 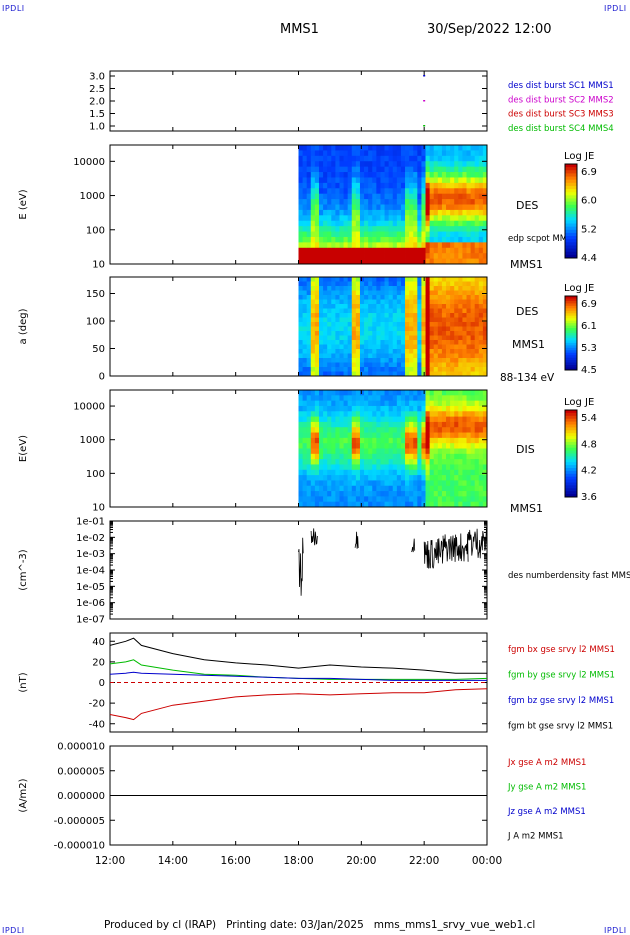 What do you see at coordinates (110, 861) in the screenshot?
I see `time-axis-tick-label: 12:00` at bounding box center [110, 861].